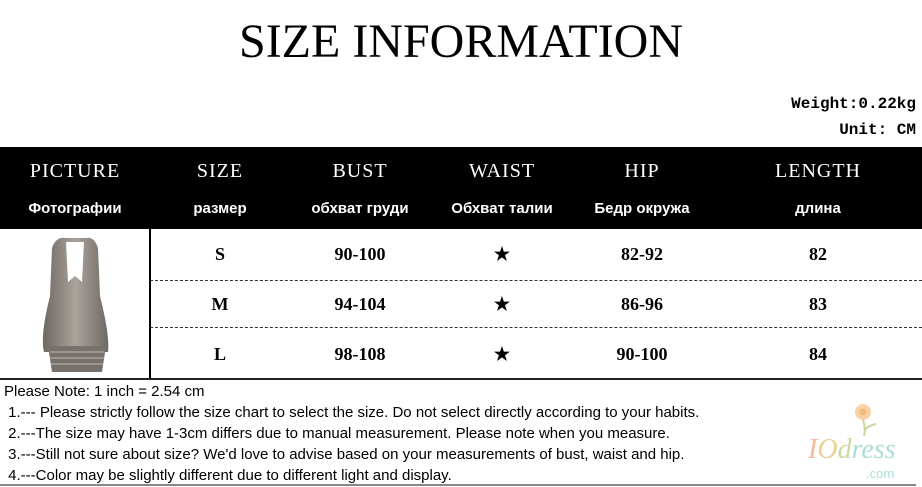 This screenshot has height=487, width=922. I want to click on size-cell: L, so click(220, 354).